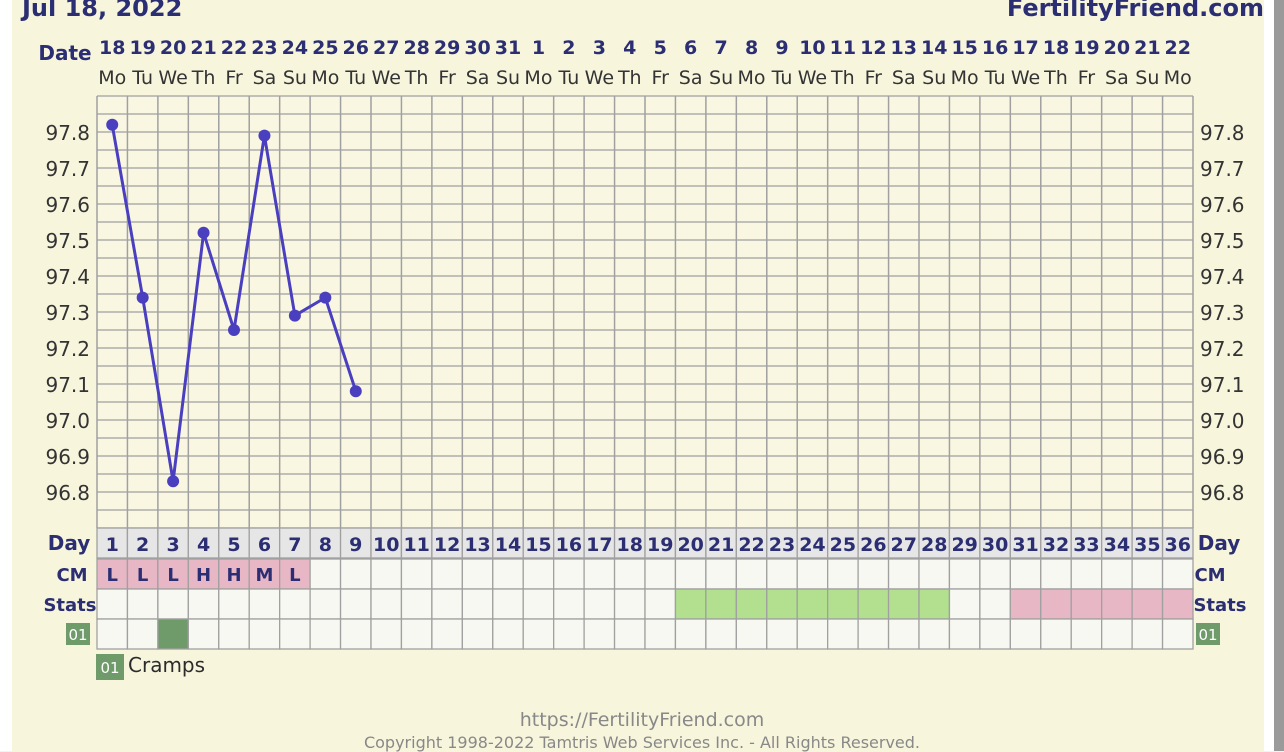 The image size is (1284, 752). What do you see at coordinates (1086, 545) in the screenshot?
I see `cycle-day-label: 33` at bounding box center [1086, 545].